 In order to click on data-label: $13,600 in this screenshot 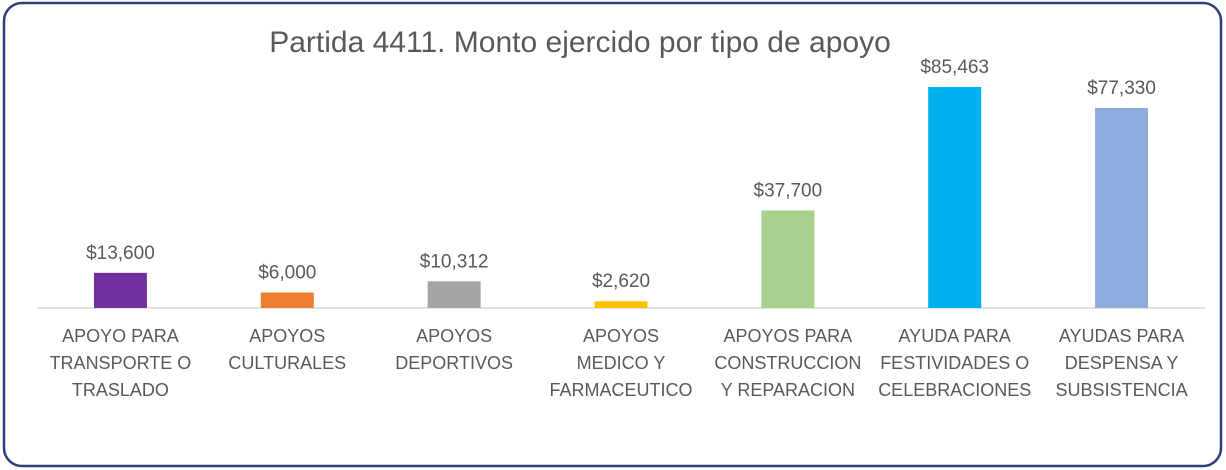, I will do `click(120, 253)`.